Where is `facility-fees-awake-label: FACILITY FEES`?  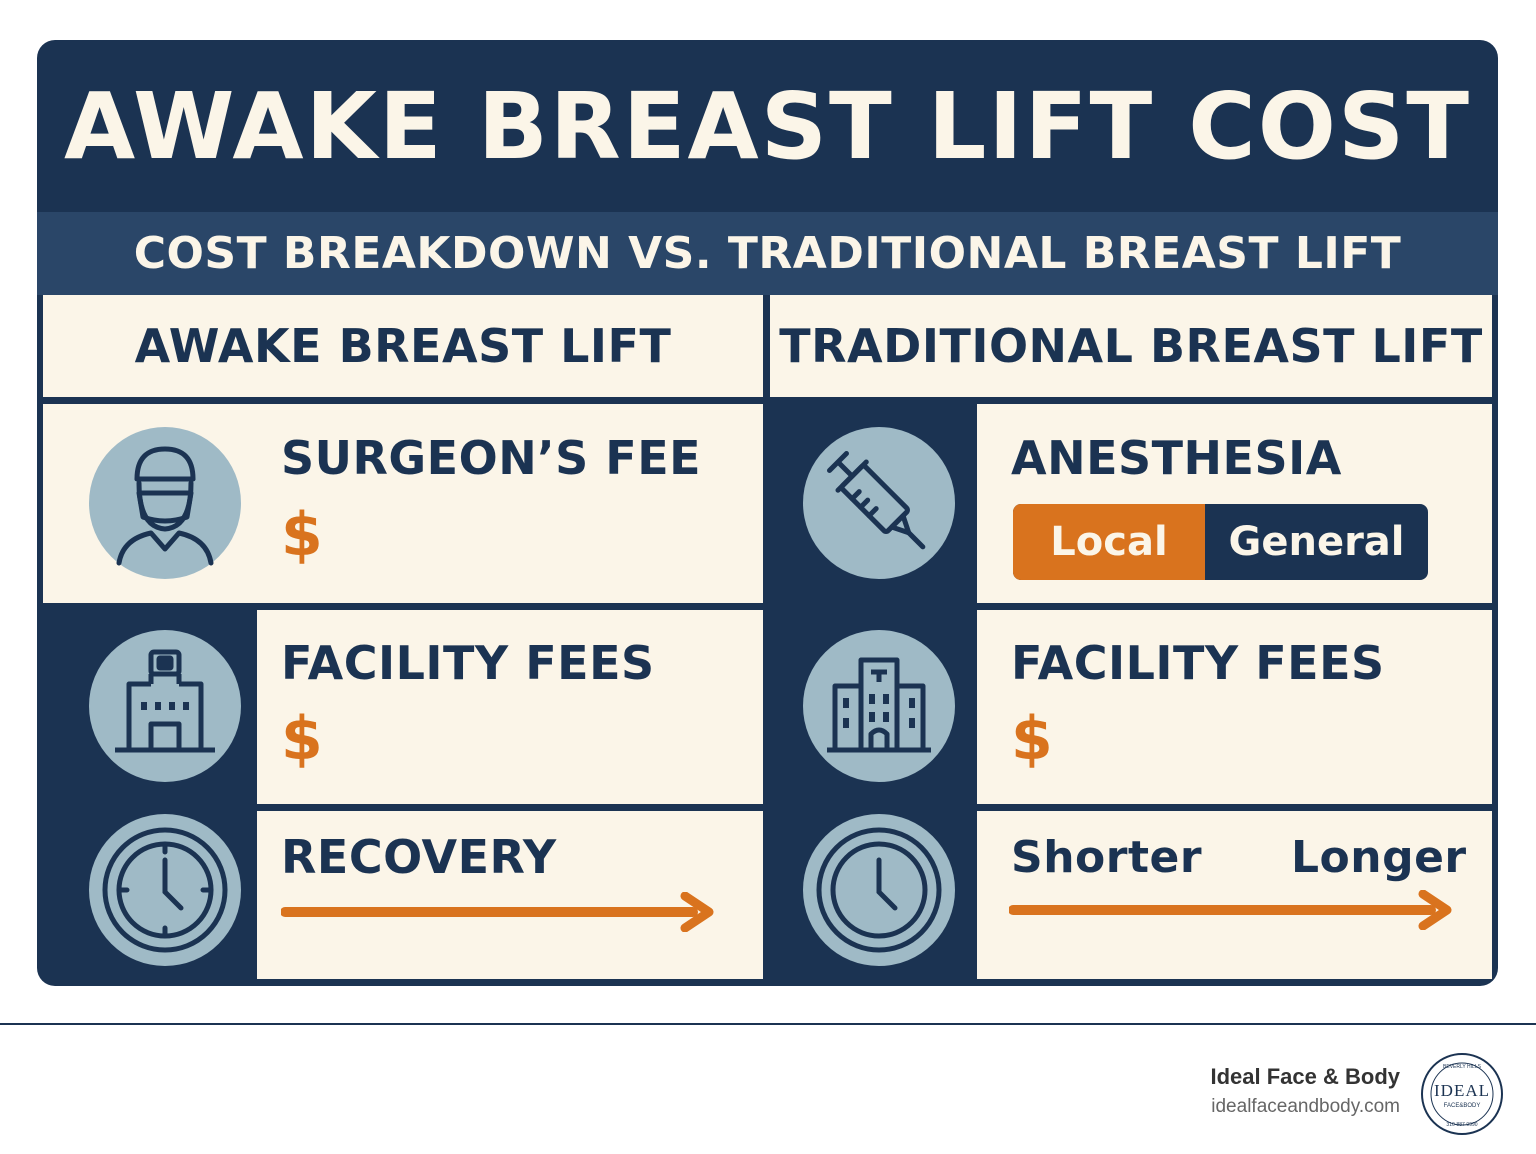 facility-fees-awake-label: FACILITY FEES is located at coordinates (468, 663).